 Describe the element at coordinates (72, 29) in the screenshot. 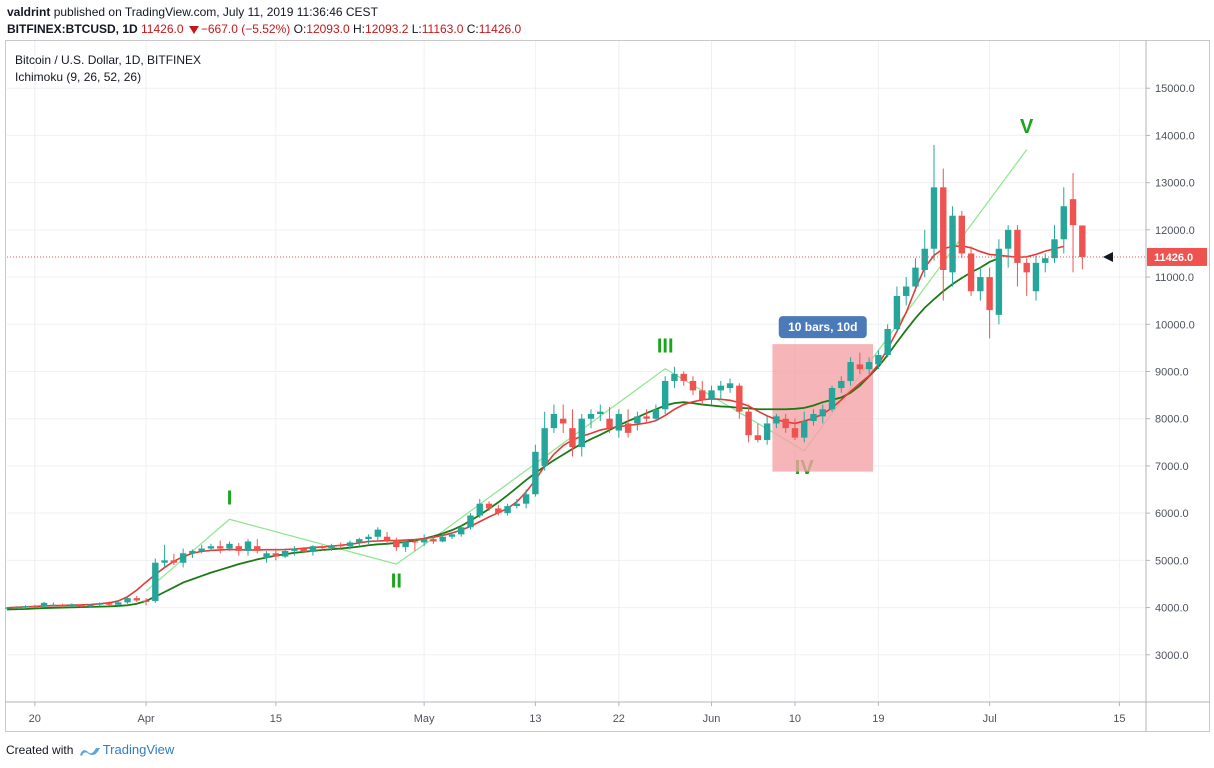

I see `symbol-label: BITFINEX:BTCUSD, 1D` at that location.